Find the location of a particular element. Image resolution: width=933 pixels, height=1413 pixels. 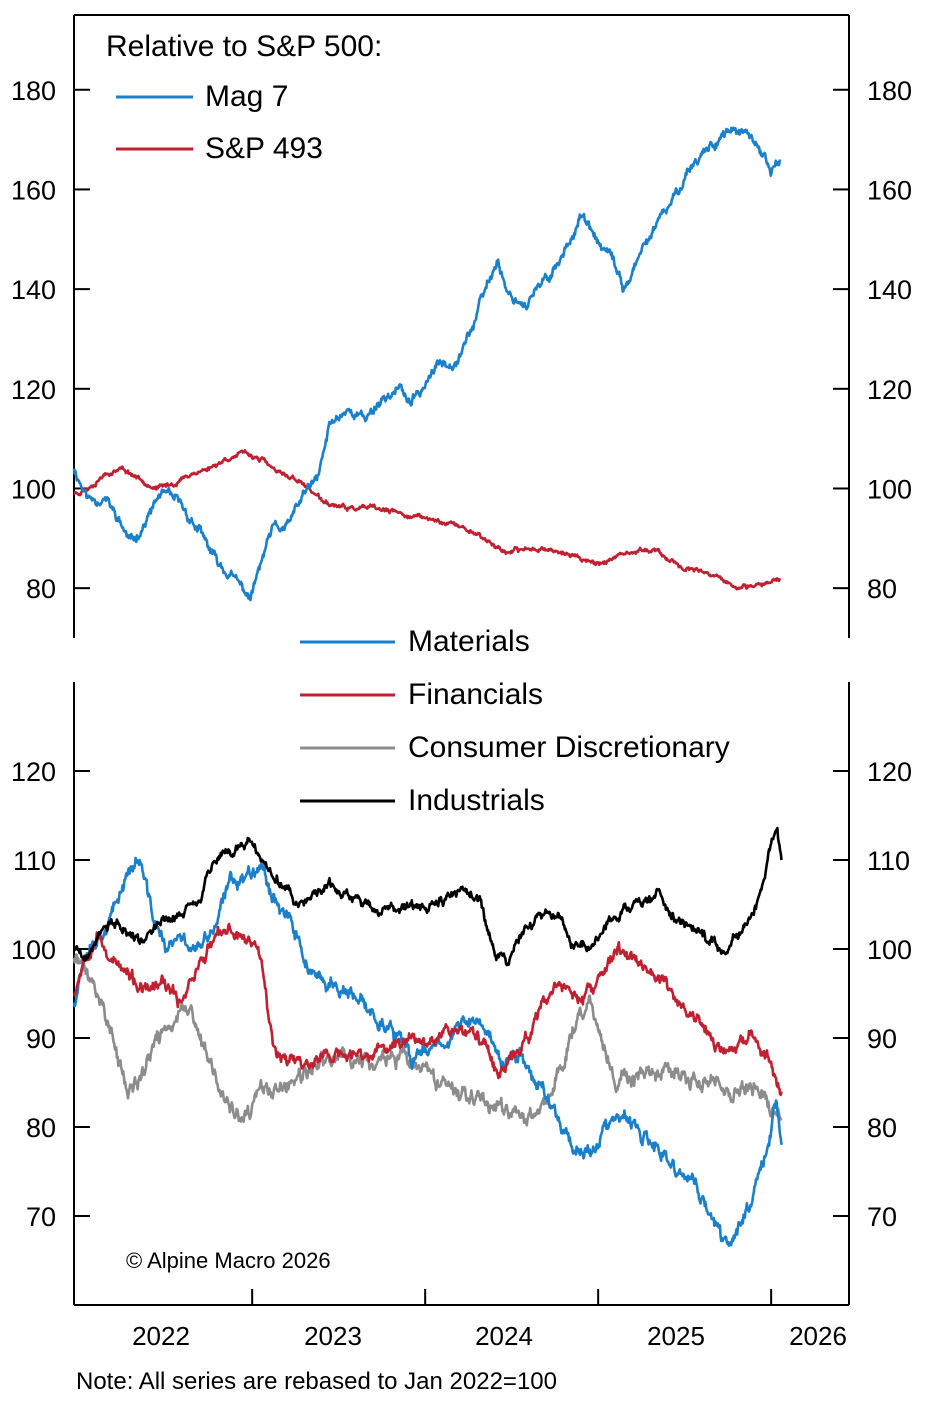

top-ytick-label-right-140: 140 is located at coordinates (889, 290).